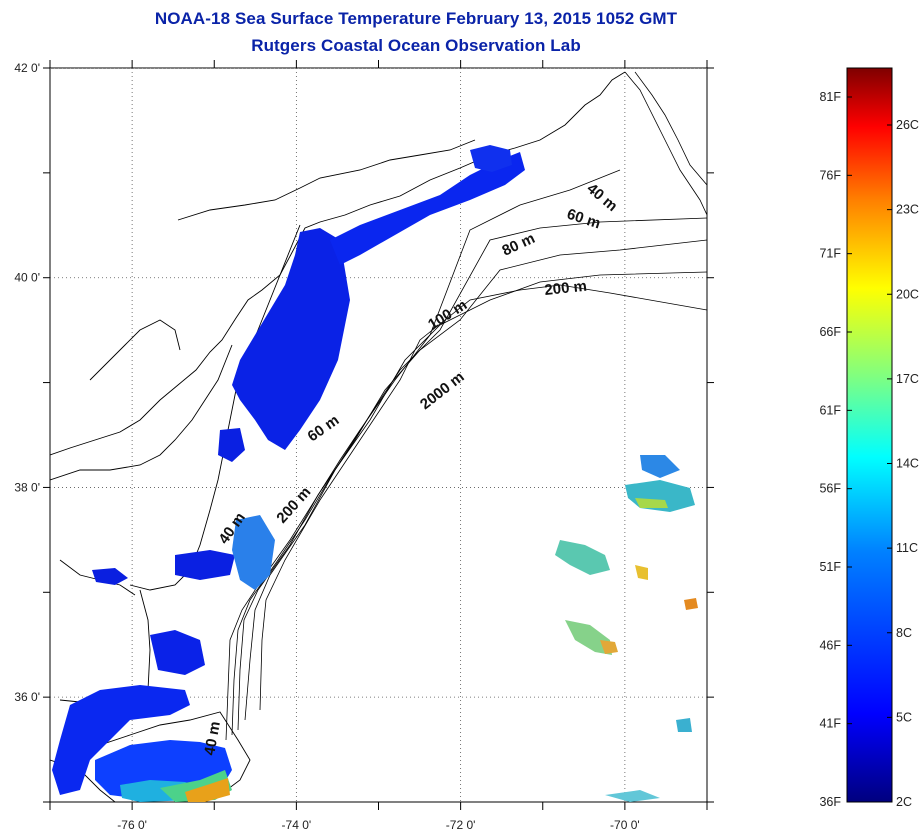 This screenshot has height=832, width=920. Describe the element at coordinates (830, 567) in the screenshot. I see `colorbar-f-label: 51F` at that location.